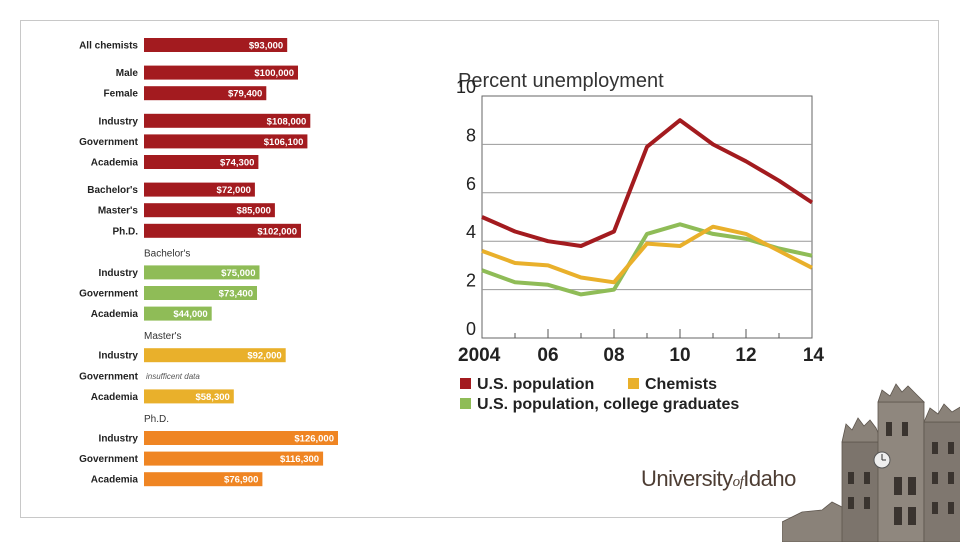 Image resolution: width=960 pixels, height=542 pixels. What do you see at coordinates (237, 163) in the screenshot?
I see `bar-value: $74,300` at bounding box center [237, 163].